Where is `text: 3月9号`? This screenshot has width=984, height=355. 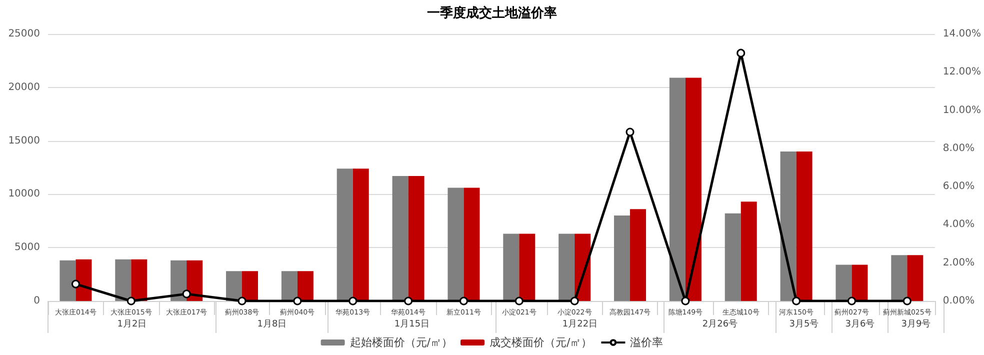
text: 3月9号 is located at coordinates (916, 324).